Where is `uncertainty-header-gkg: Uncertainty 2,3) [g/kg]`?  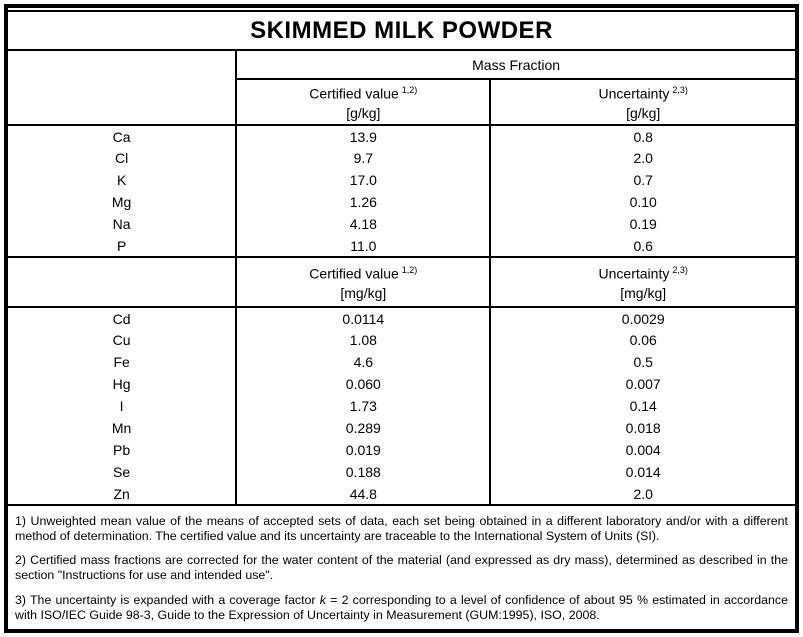 uncertainty-header-gkg: Uncertainty 2,3) [g/kg] is located at coordinates (642, 102).